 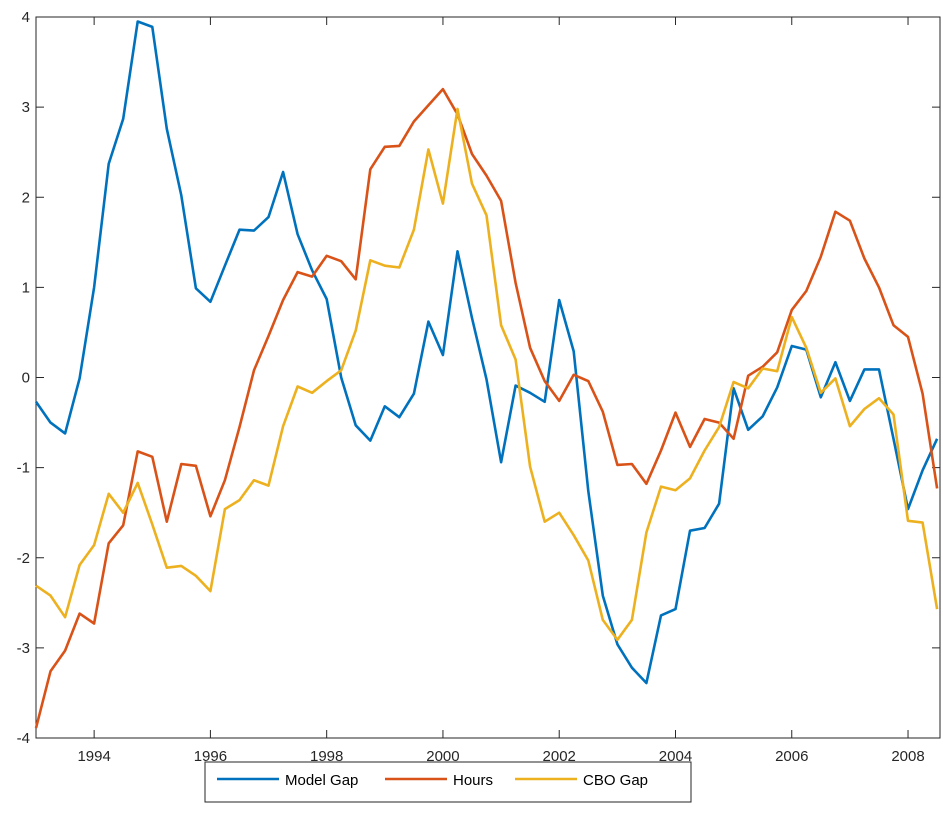 I want to click on y-tick-label: -3, so click(x=23, y=648).